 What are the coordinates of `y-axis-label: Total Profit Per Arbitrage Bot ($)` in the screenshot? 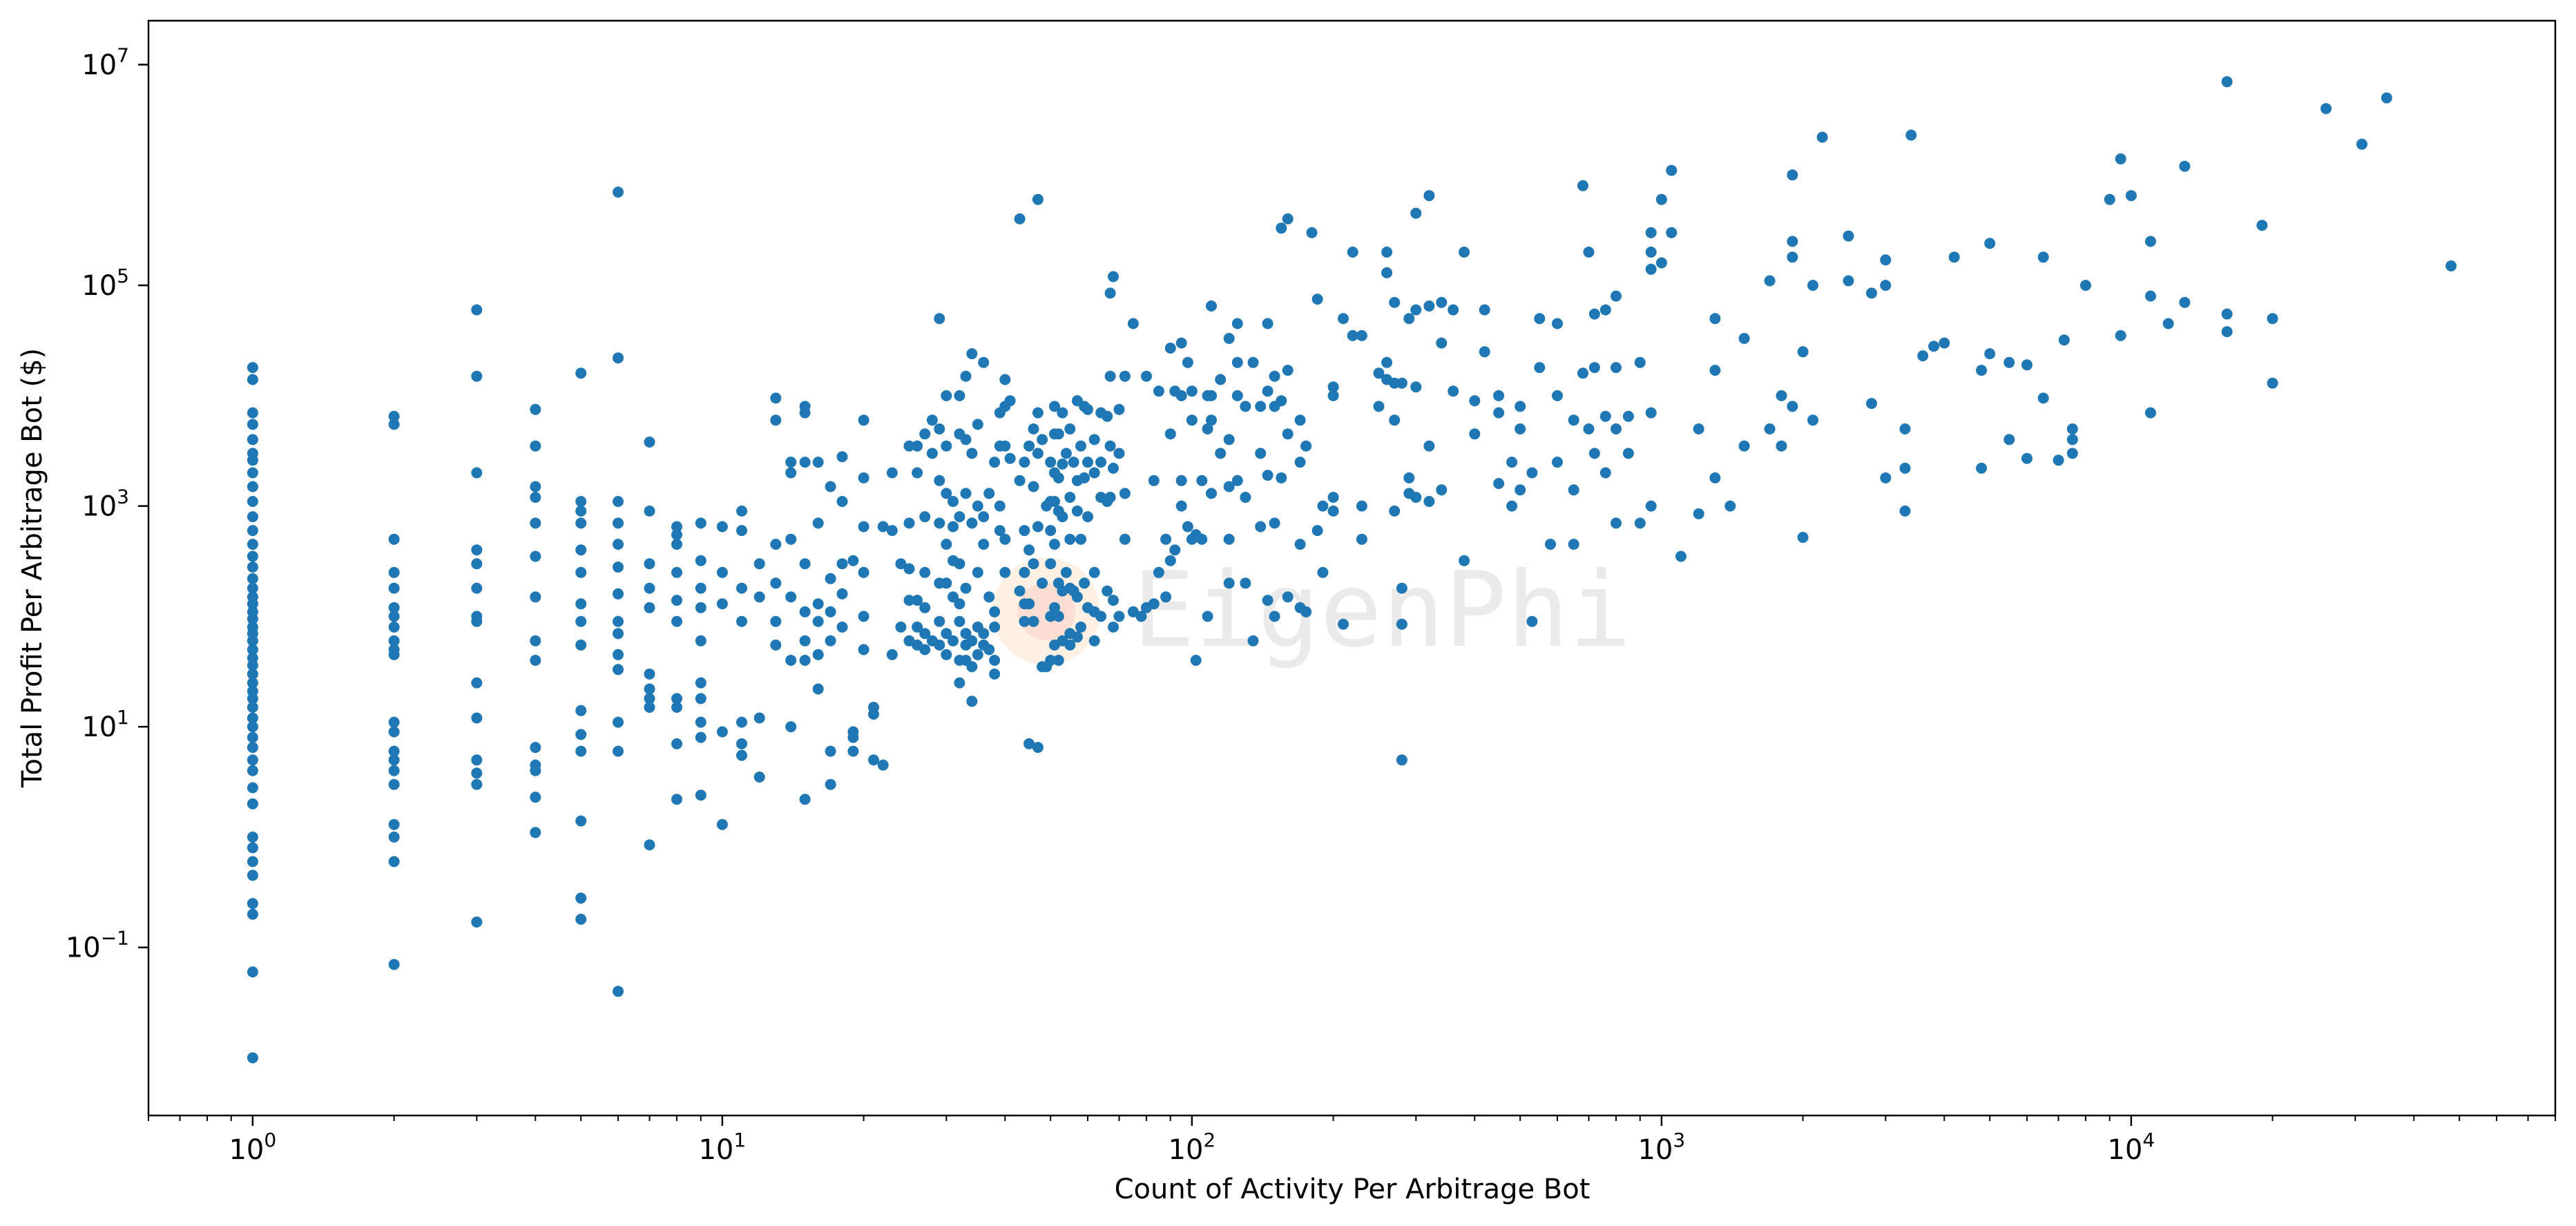 It's located at (32, 568).